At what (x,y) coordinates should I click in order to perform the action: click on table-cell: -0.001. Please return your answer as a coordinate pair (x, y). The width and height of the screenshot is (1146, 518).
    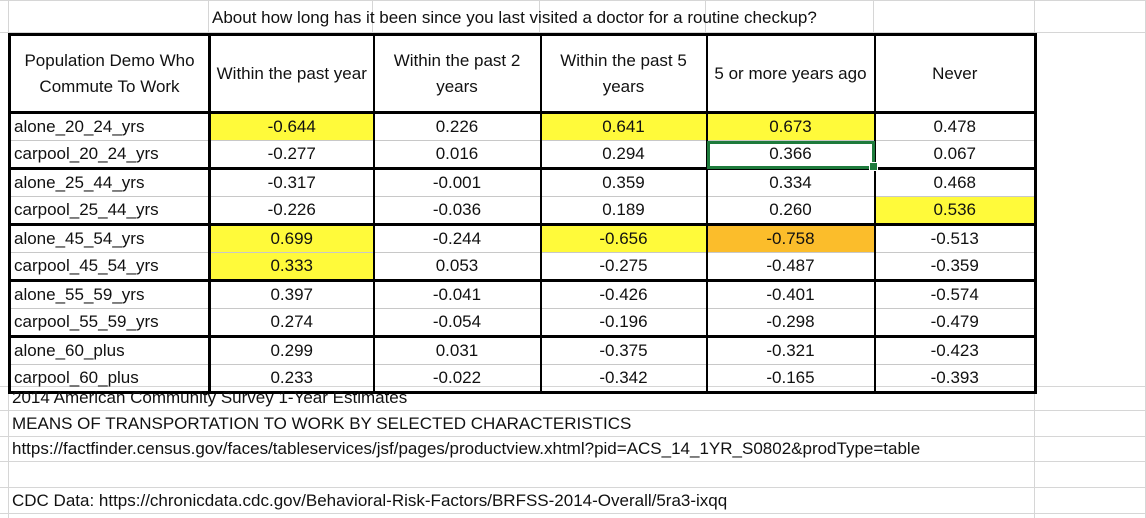
    Looking at the image, I should click on (457, 182).